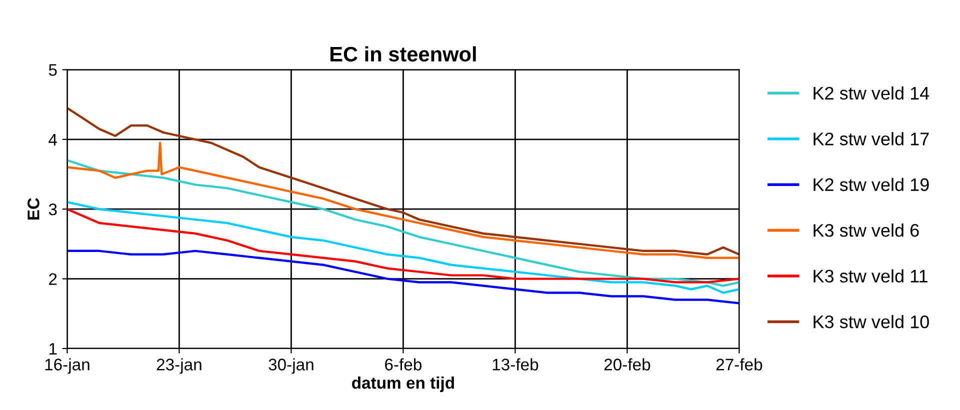 Image resolution: width=960 pixels, height=410 pixels. Describe the element at coordinates (291, 366) in the screenshot. I see `x-tick-label: 30-jan` at that location.